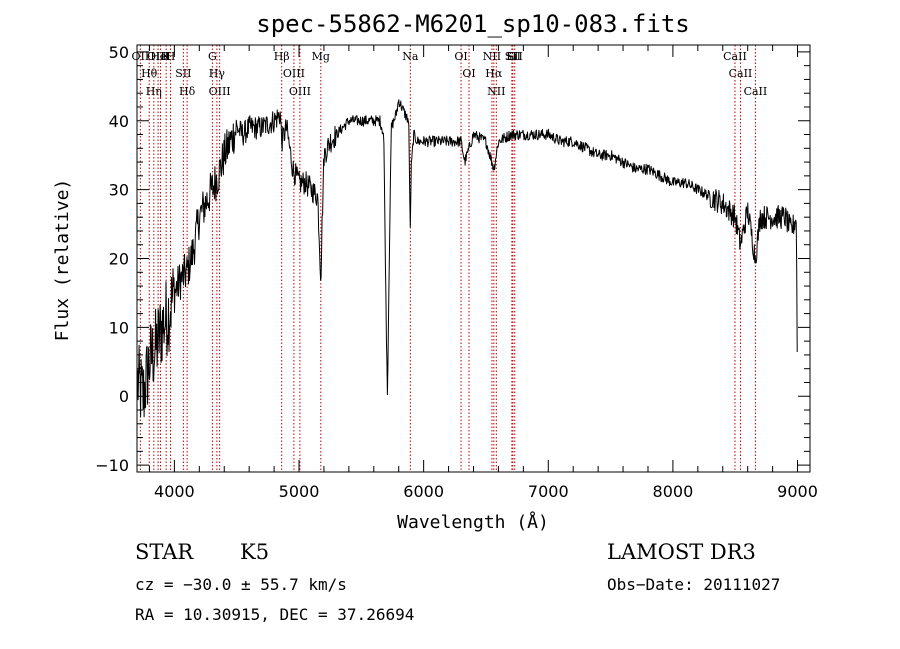  Describe the element at coordinates (494, 73) in the screenshot. I see `spectral-line-label: Hα` at that location.